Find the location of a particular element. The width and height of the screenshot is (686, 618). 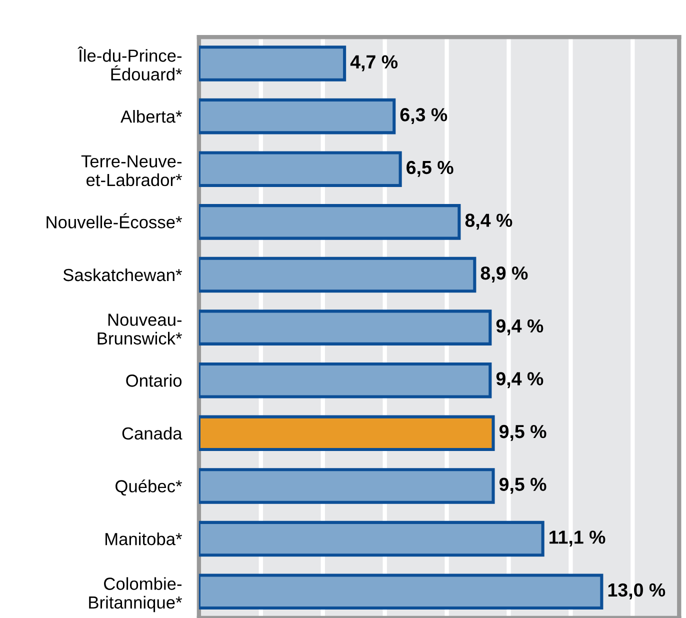

y-tick-label: Colombie- Britannique* is located at coordinates (135, 594).